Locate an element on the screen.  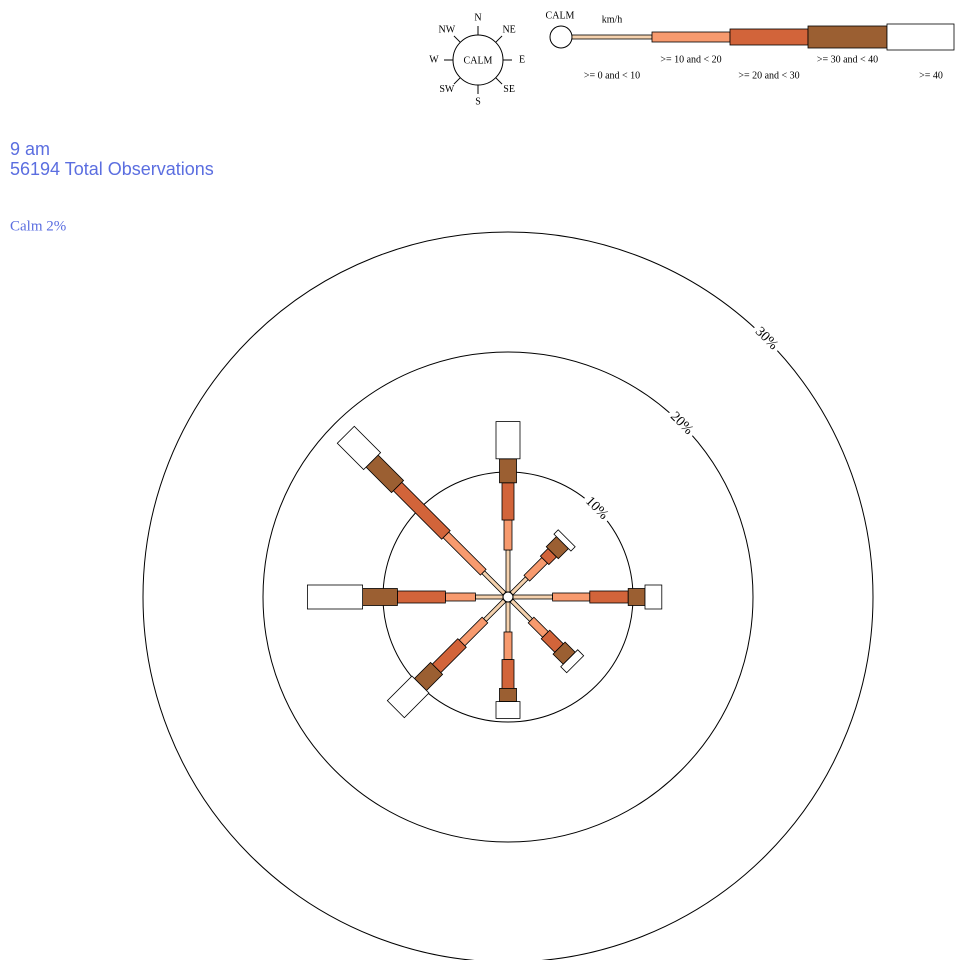
chart-subtitle: 56194 Total Observations is located at coordinates (112, 169).